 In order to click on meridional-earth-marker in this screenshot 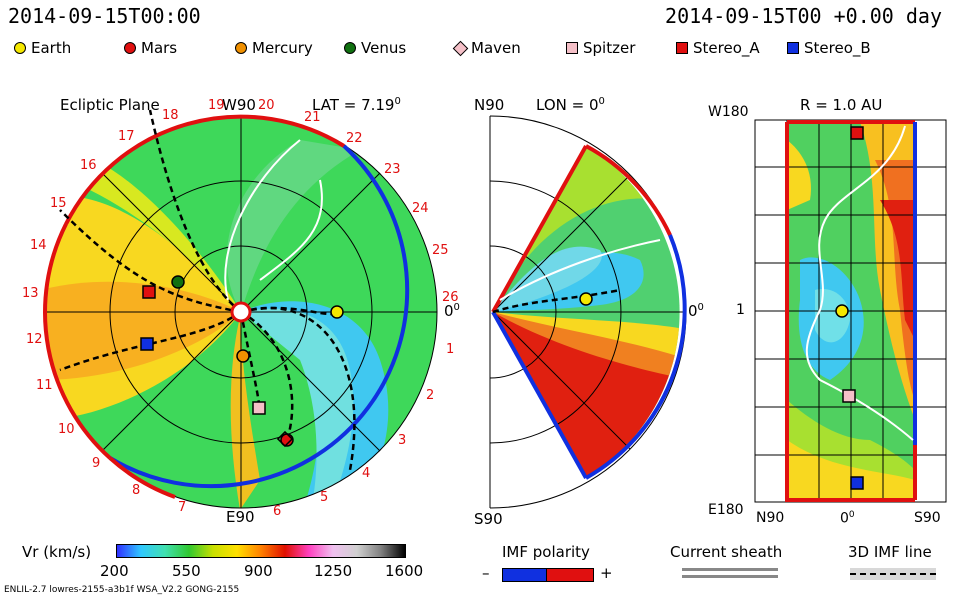, I will do `click(586, 299)`.